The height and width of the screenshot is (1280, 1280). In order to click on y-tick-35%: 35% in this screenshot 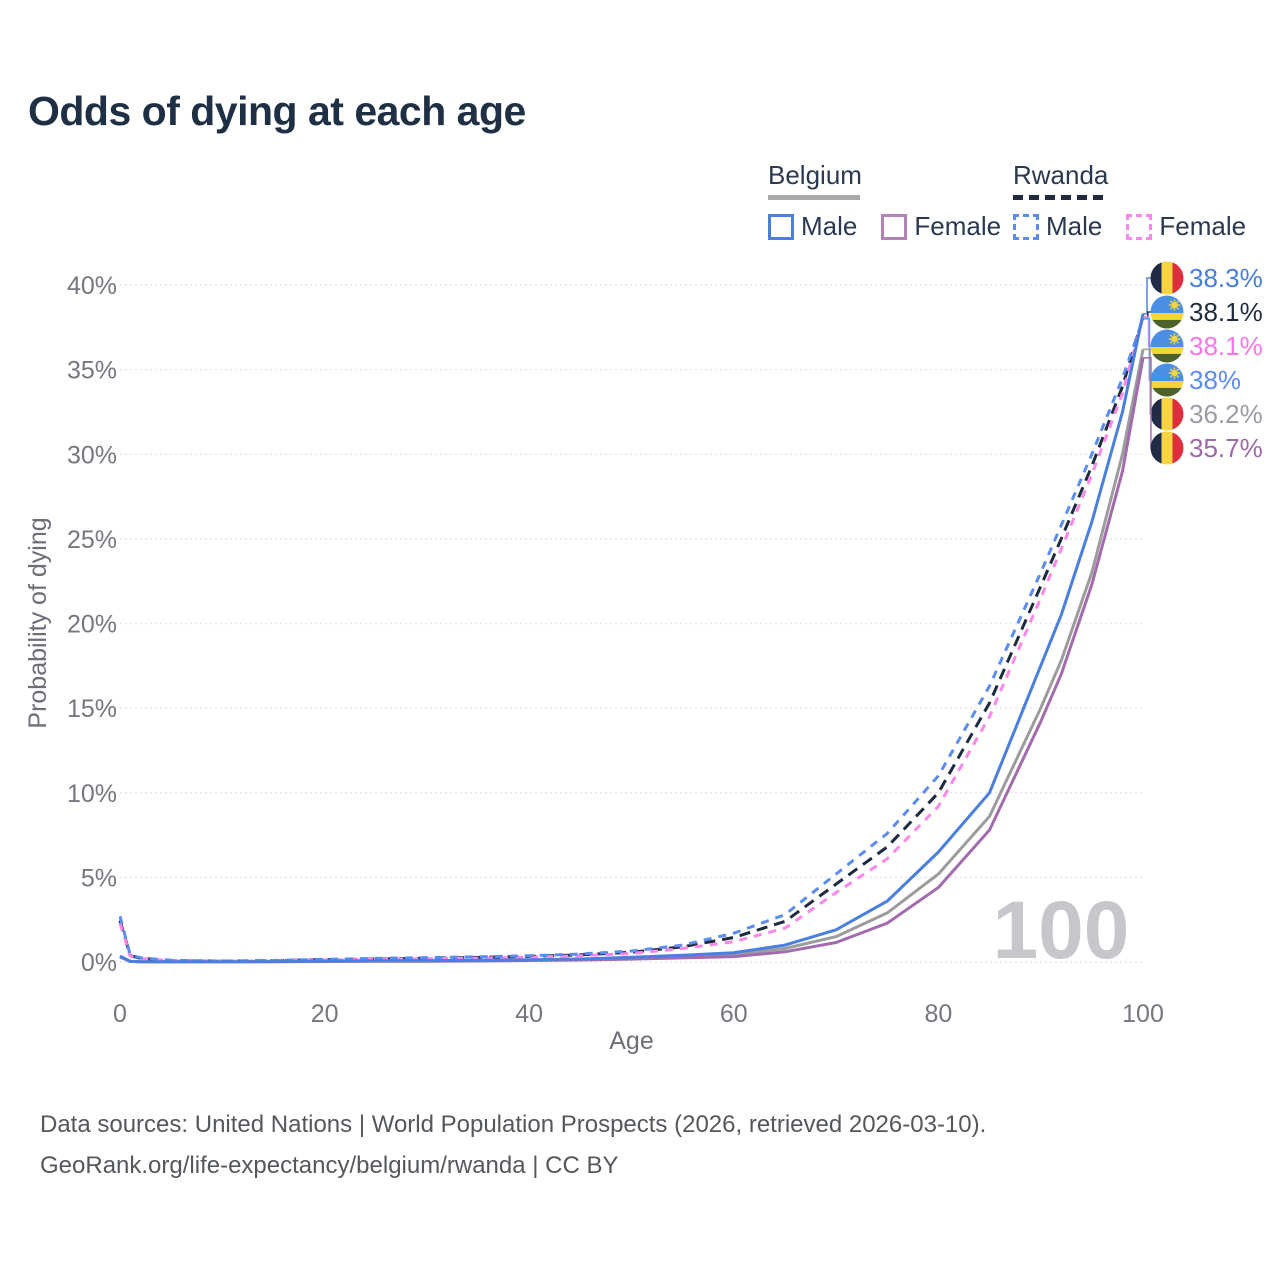, I will do `click(92, 371)`.